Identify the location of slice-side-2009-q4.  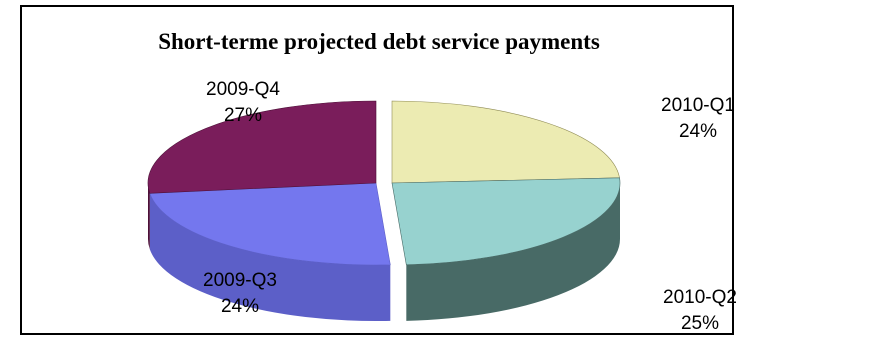
(149, 216).